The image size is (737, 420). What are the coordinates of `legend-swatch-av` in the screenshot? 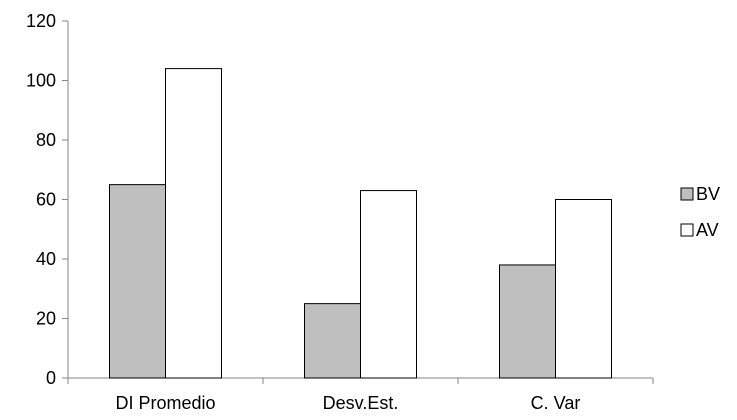 It's located at (687, 230).